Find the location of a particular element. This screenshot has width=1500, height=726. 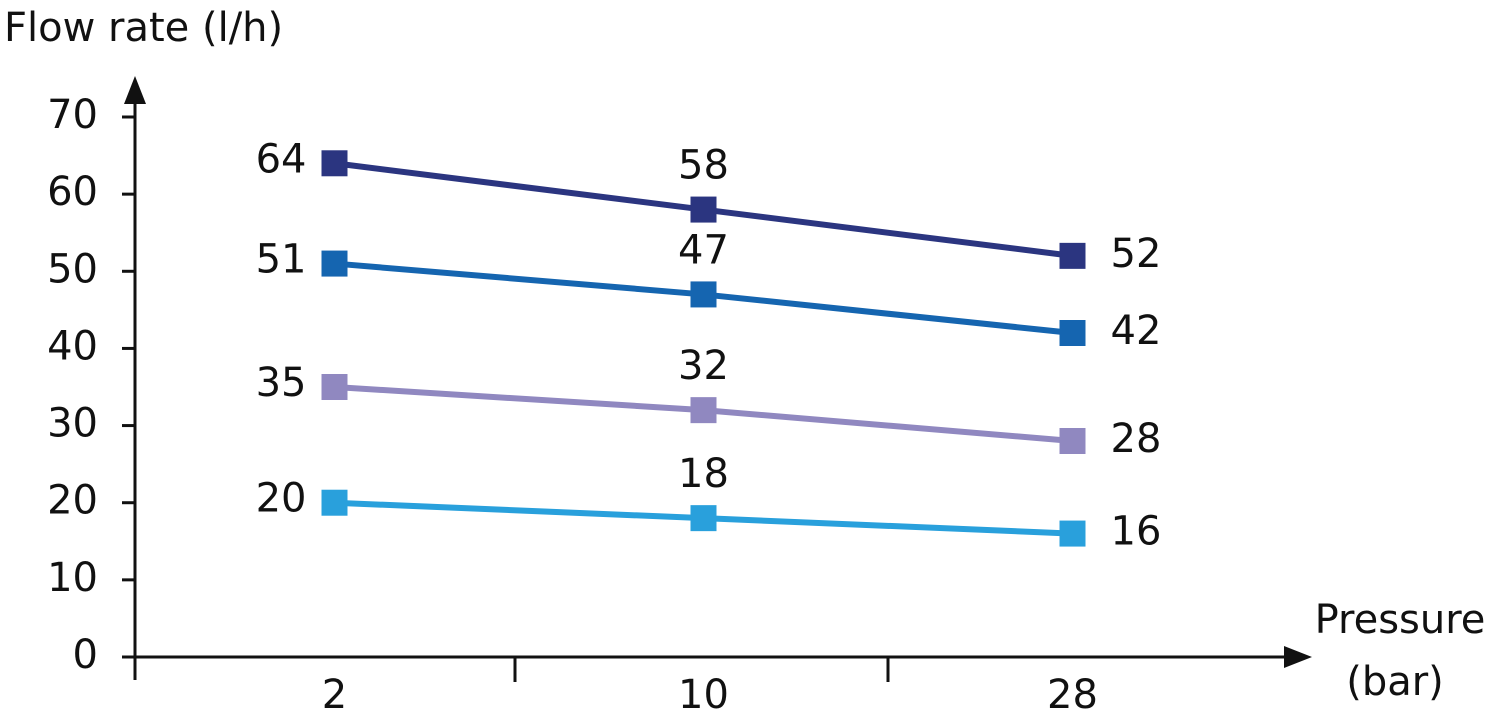

data-label: 64 is located at coordinates (281, 159).